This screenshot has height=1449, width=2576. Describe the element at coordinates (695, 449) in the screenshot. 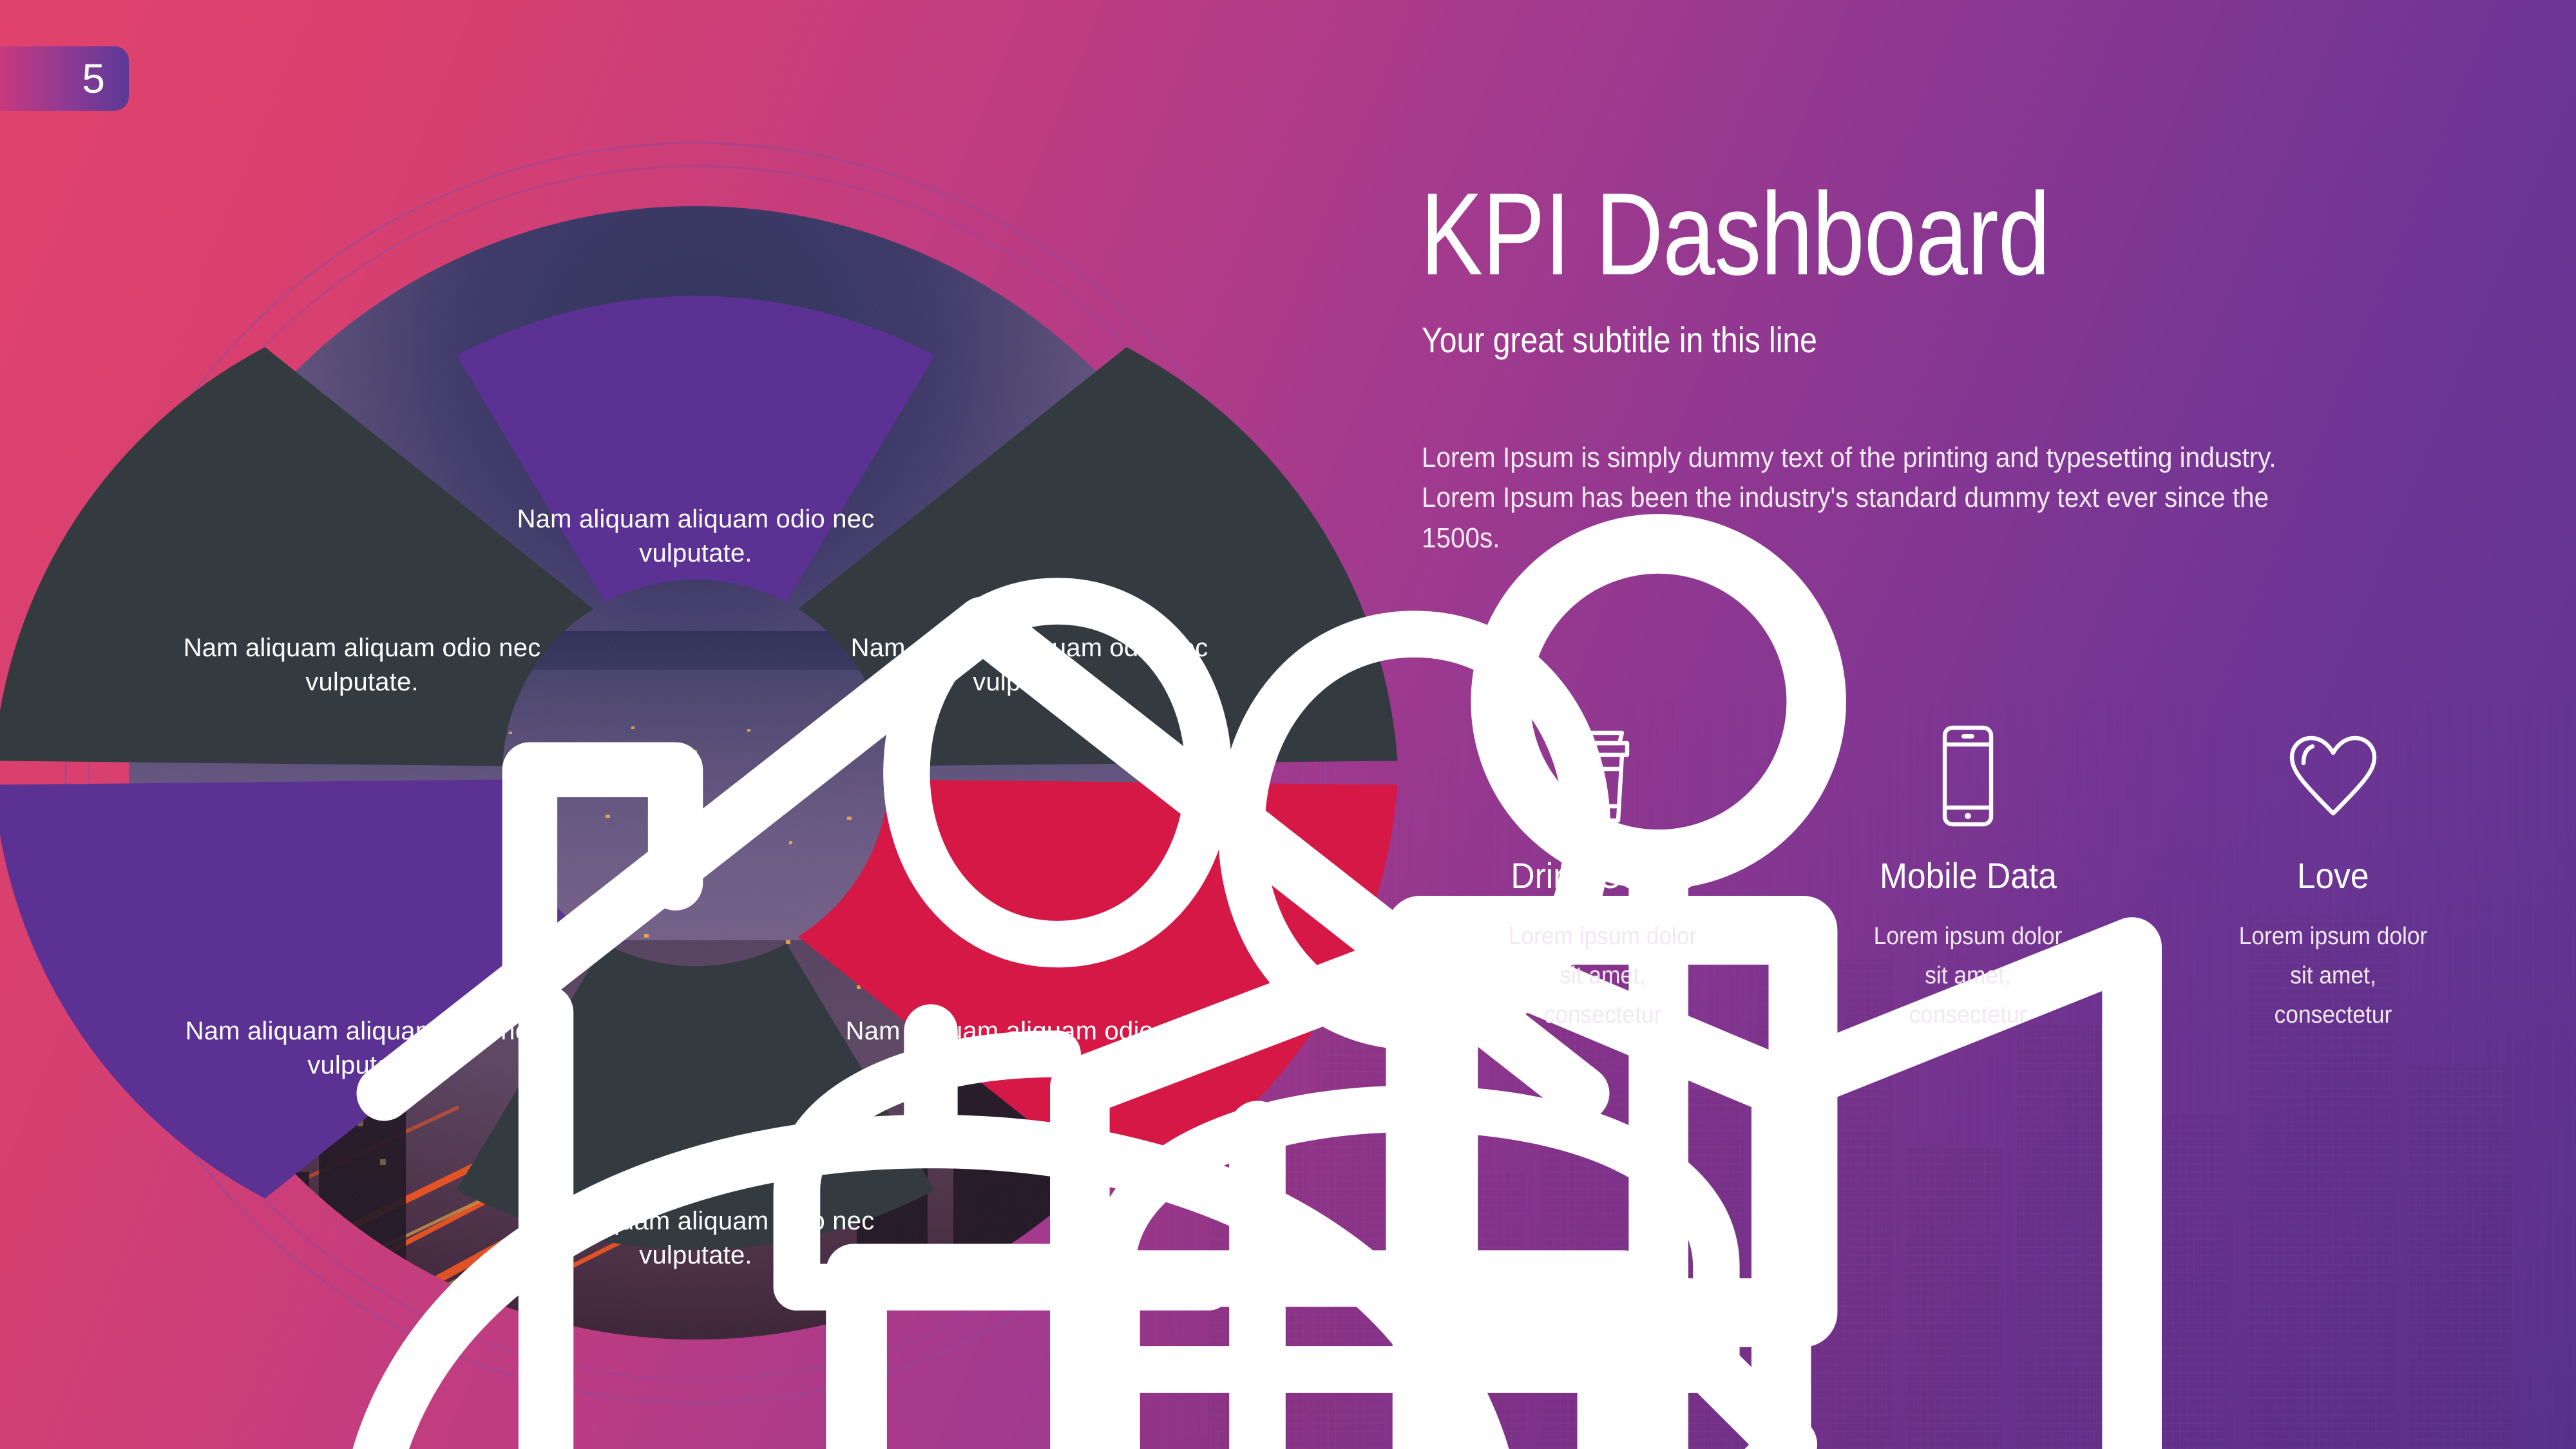

I see `wheel-segment-top` at that location.